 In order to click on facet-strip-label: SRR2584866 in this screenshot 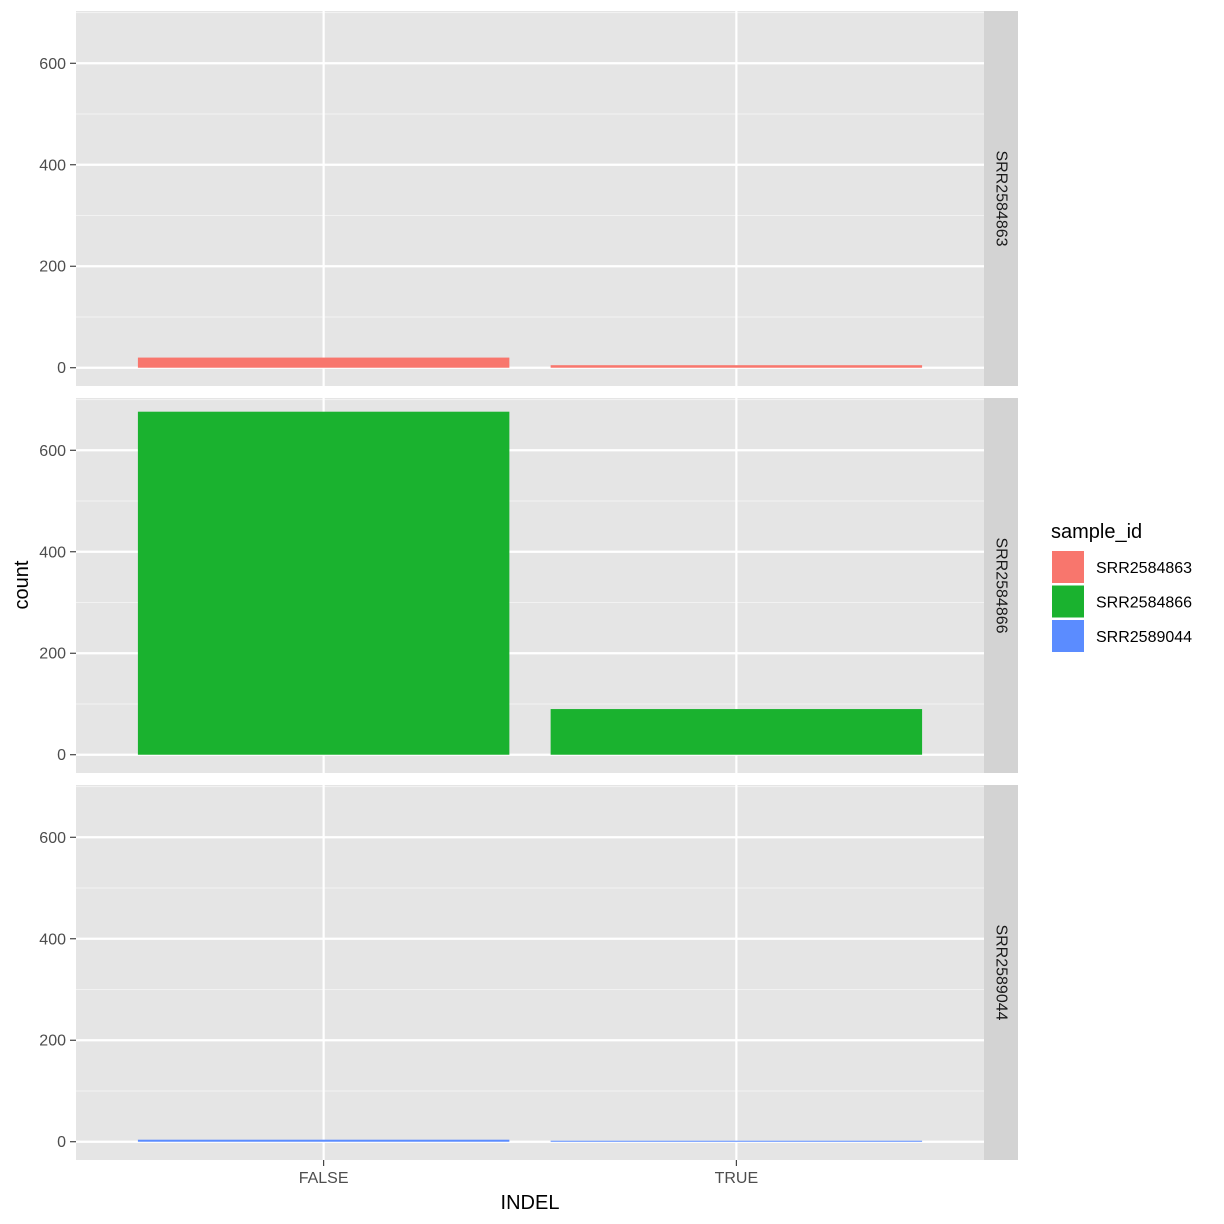, I will do `click(1001, 585)`.